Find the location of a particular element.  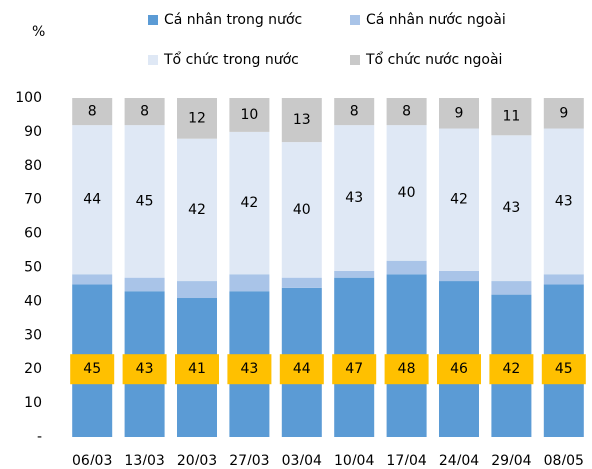

y-tick-label: 80 is located at coordinates (33, 166).